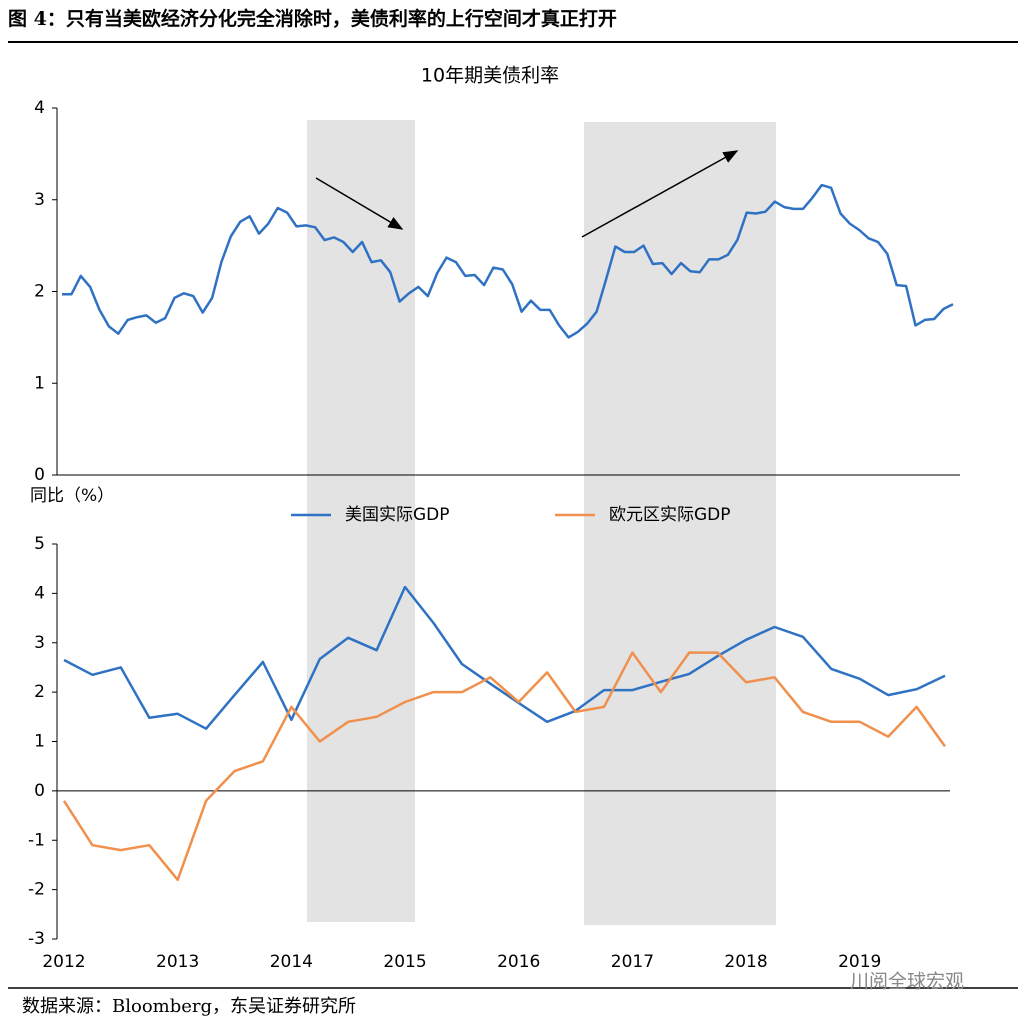 The height and width of the screenshot is (1027, 1026). Describe the element at coordinates (189, 1006) in the screenshot. I see `source-note: 数据来源：Bloomberg，东吴证券研究所` at that location.